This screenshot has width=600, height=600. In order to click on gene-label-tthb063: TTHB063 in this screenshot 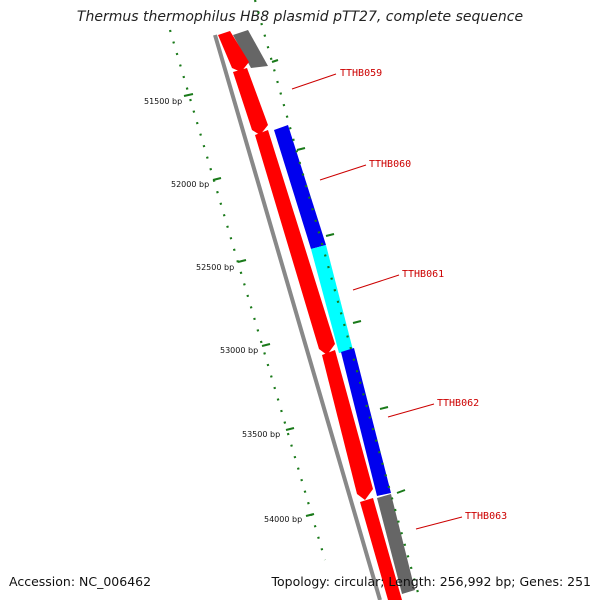, I will do `click(486, 516)`.